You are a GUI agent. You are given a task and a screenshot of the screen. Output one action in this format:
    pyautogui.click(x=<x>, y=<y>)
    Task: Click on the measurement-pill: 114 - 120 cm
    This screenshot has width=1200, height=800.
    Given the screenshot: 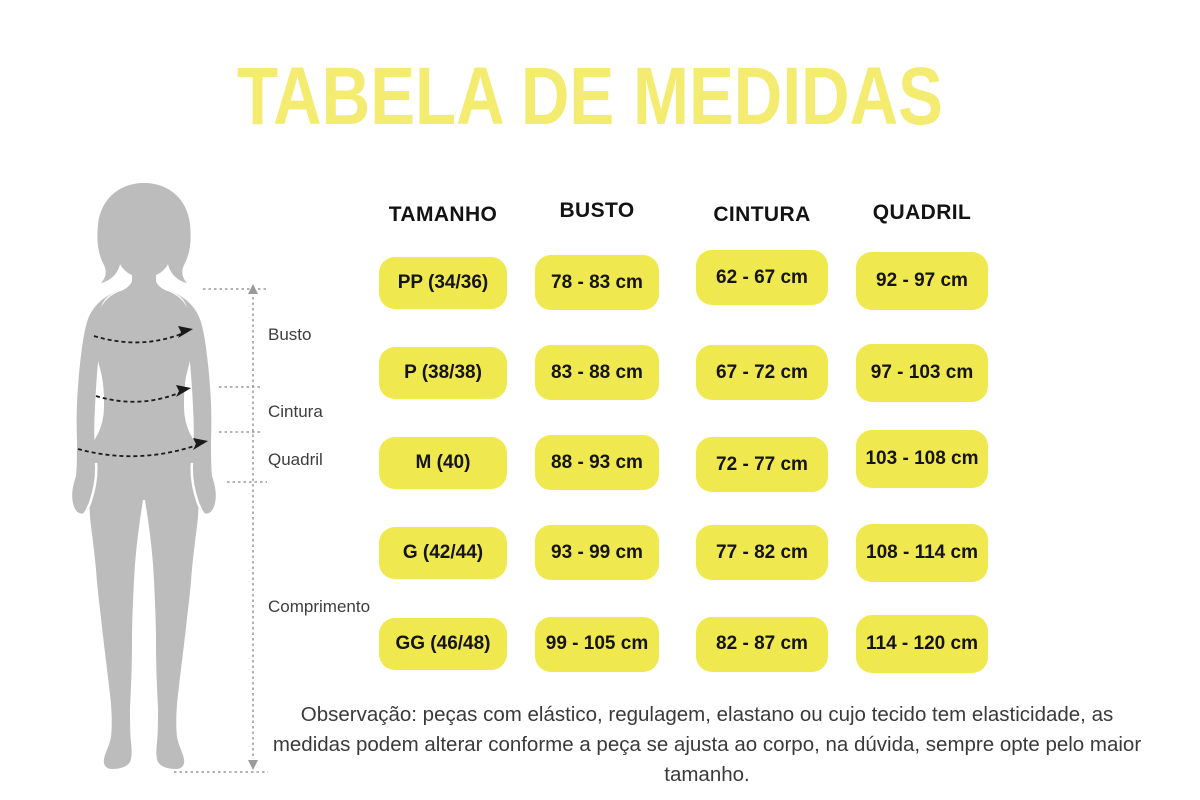 What is the action you would take?
    pyautogui.click(x=922, y=644)
    